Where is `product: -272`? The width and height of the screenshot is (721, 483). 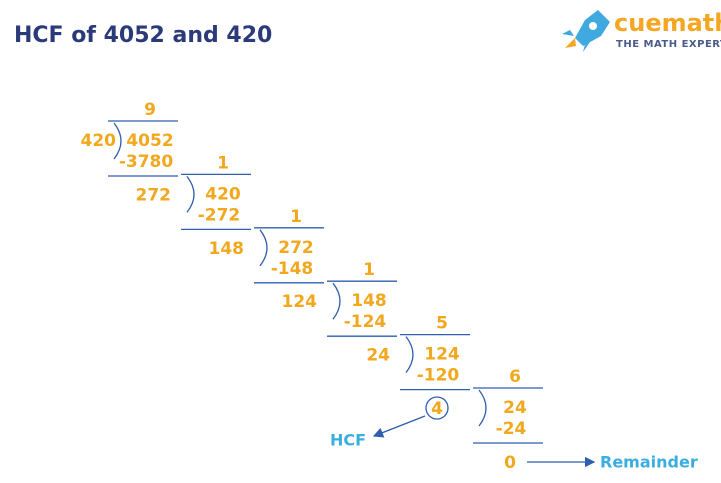 product: -272 is located at coordinates (219, 215).